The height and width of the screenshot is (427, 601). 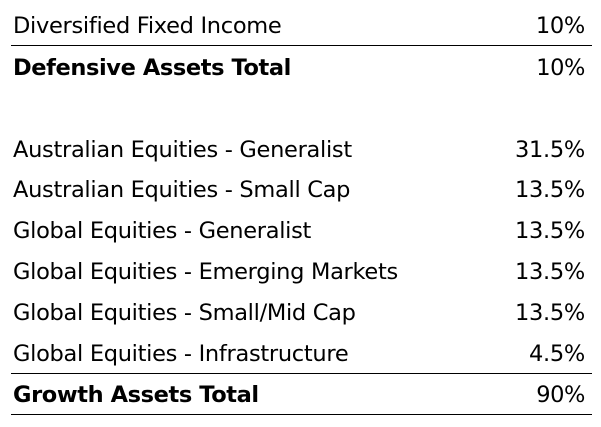 I want to click on table-row-global-equities-infrastructure: Global Equities - Infrastructure 4.5%, so click(x=300, y=354).